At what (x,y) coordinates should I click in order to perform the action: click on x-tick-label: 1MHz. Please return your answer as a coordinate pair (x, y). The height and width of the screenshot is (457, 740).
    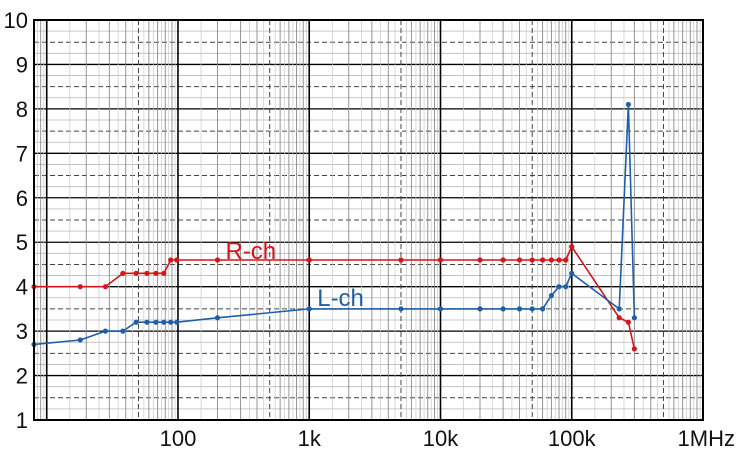
    Looking at the image, I should click on (706, 438).